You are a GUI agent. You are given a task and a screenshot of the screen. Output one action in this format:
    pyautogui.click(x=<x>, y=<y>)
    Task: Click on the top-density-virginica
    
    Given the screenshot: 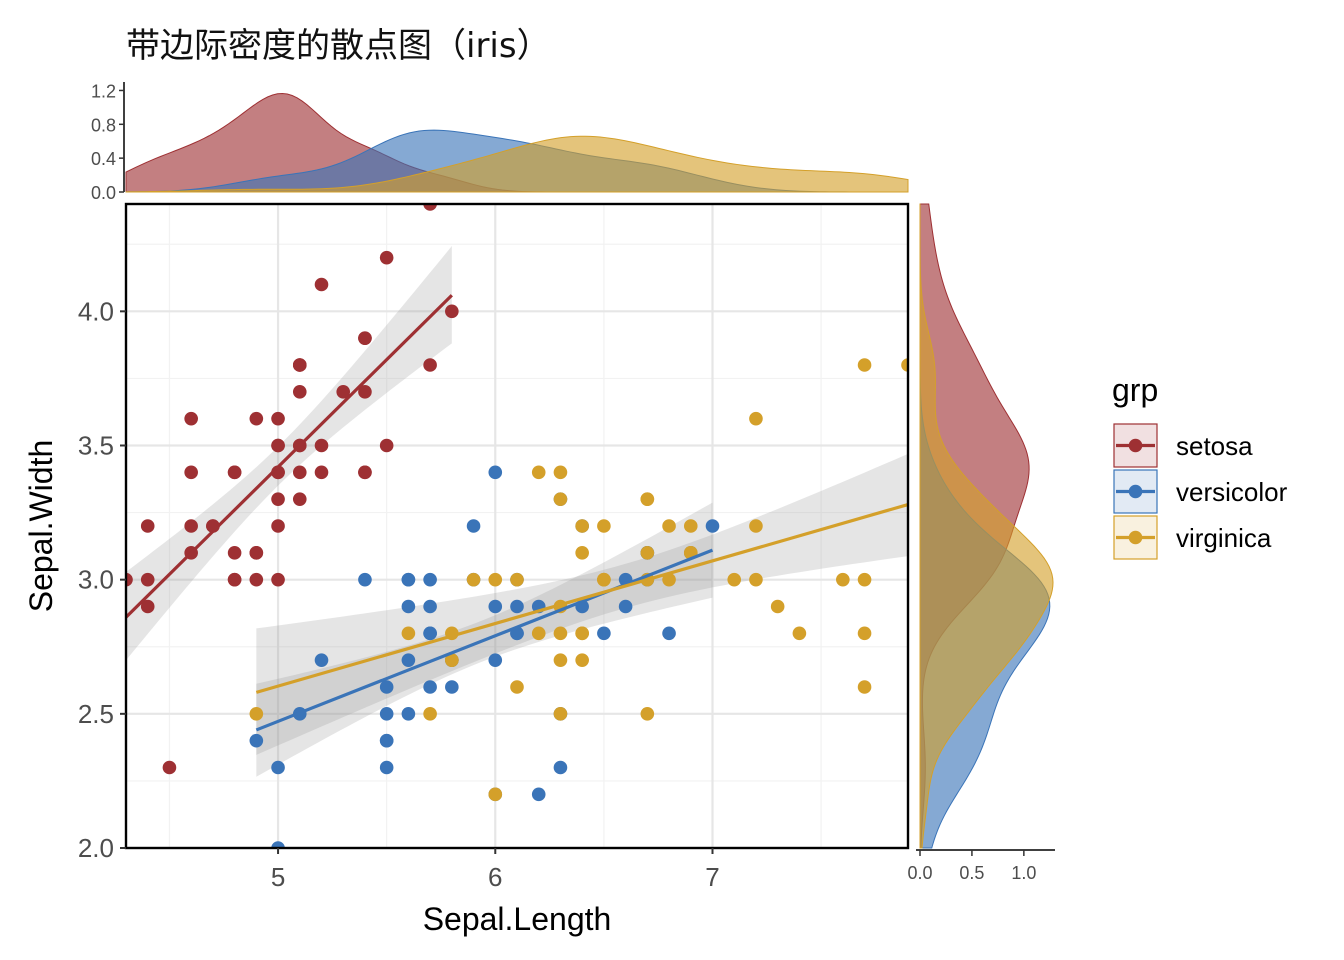 What is the action you would take?
    pyautogui.click(x=517, y=164)
    